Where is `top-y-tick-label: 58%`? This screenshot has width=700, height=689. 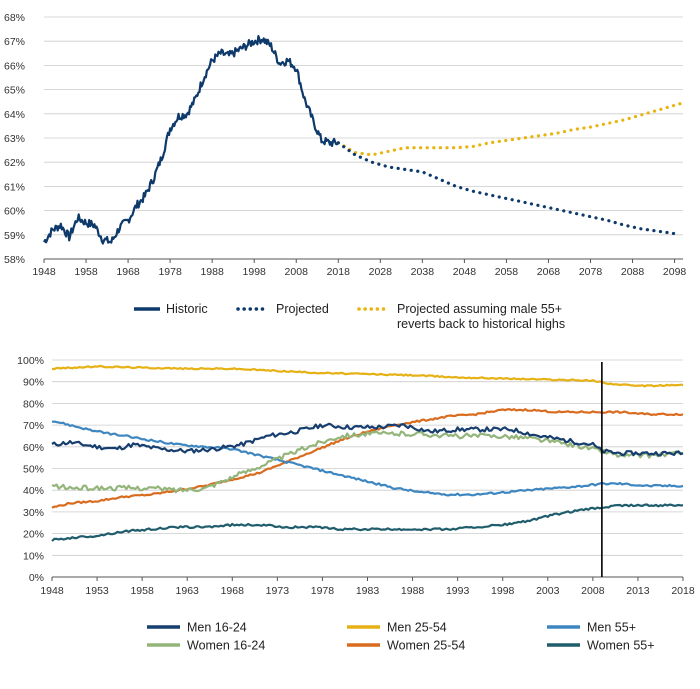
top-y-tick-label: 58% is located at coordinates (14, 260).